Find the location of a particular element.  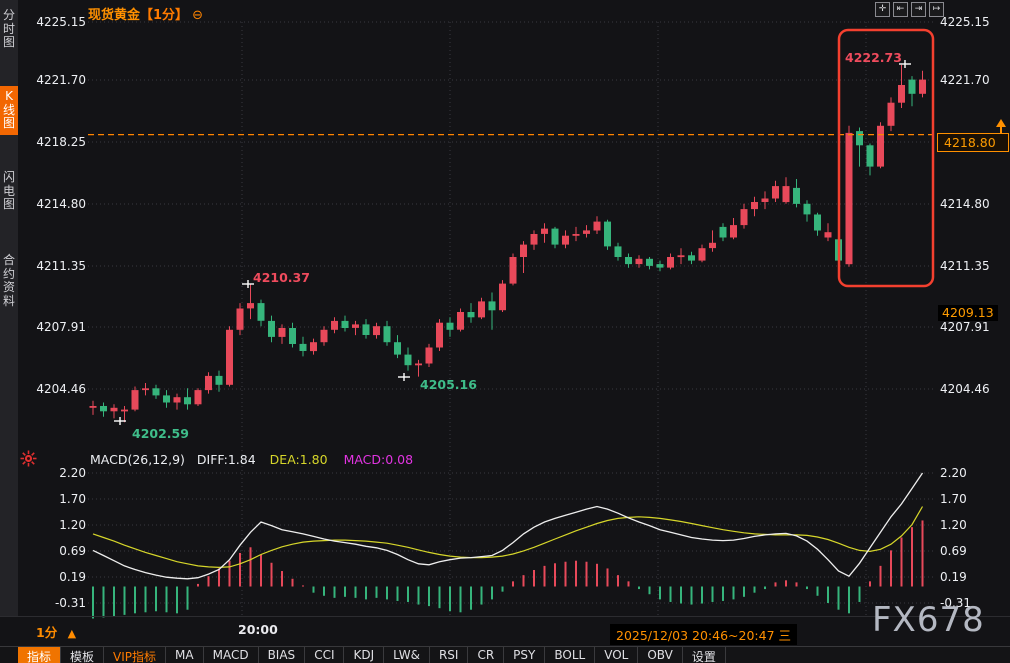

current-price-badge: 4218.80 is located at coordinates (973, 142).